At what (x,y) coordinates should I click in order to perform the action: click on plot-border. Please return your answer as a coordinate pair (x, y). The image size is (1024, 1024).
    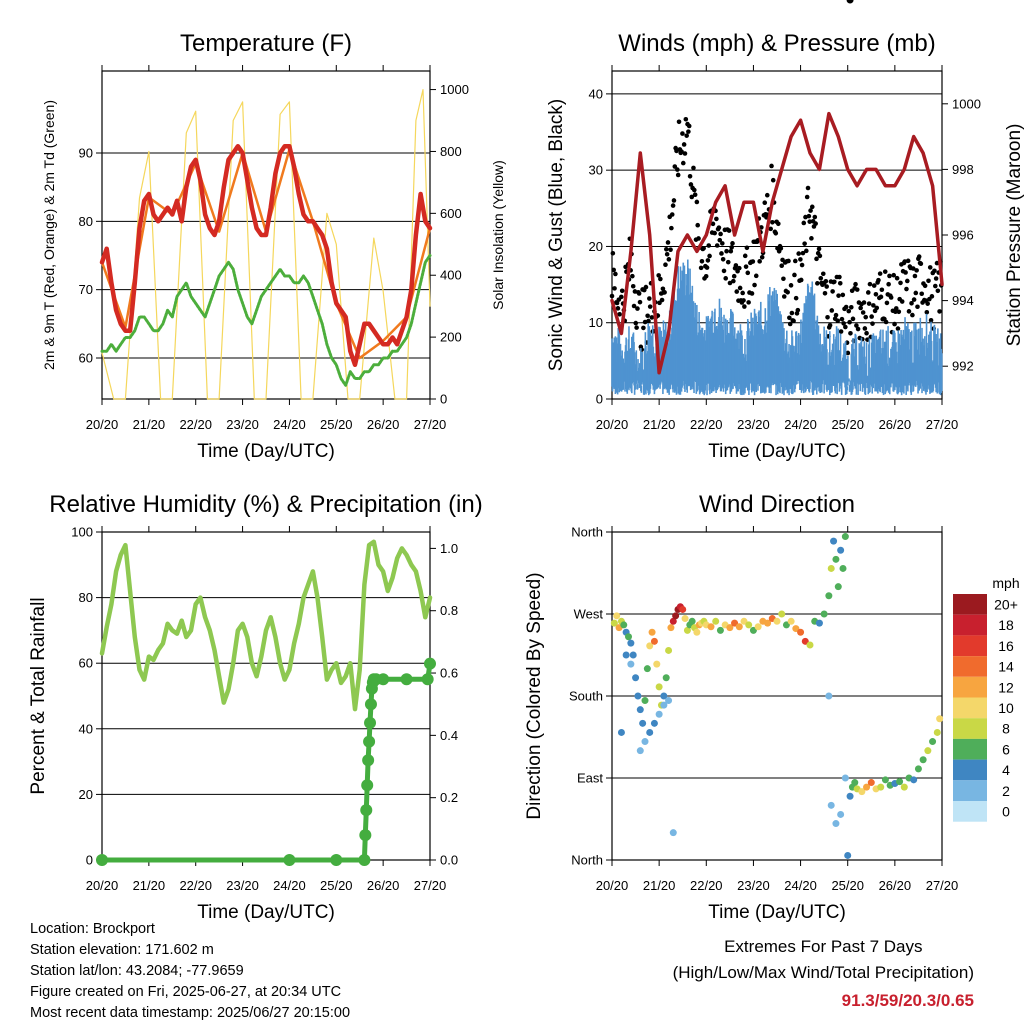
    Looking at the image, I should click on (777, 235).